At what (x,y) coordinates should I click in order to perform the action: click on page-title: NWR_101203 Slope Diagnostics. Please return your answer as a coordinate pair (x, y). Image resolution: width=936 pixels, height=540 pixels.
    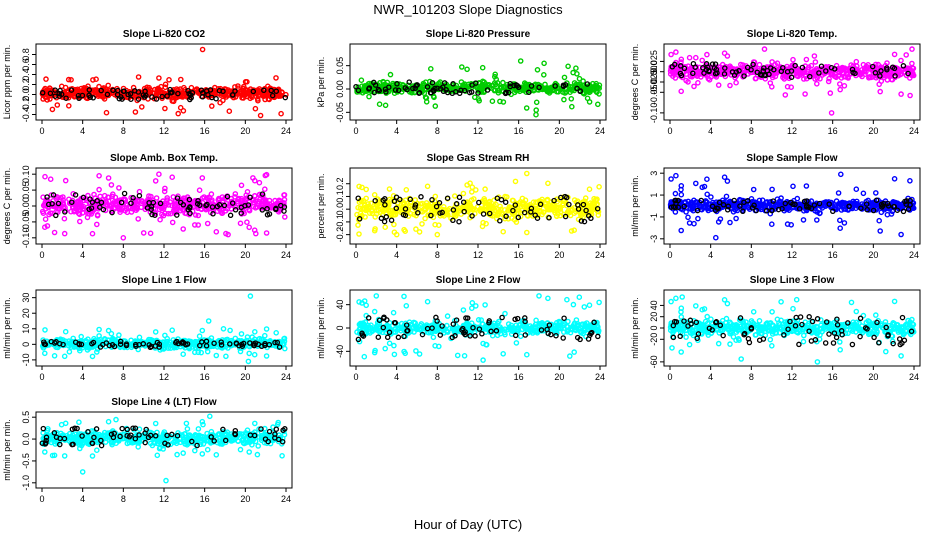
    Looking at the image, I should click on (468, 9).